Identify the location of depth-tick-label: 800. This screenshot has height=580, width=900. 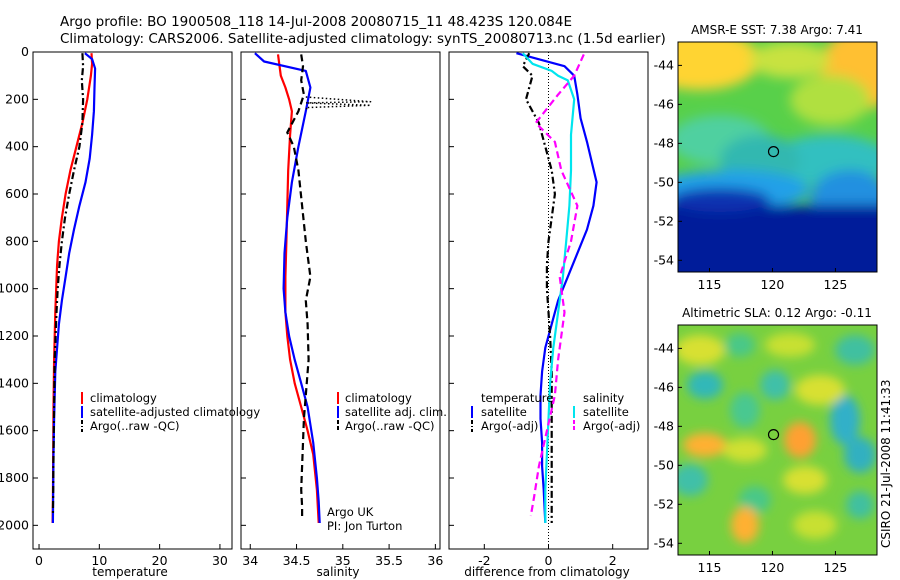
(17, 240).